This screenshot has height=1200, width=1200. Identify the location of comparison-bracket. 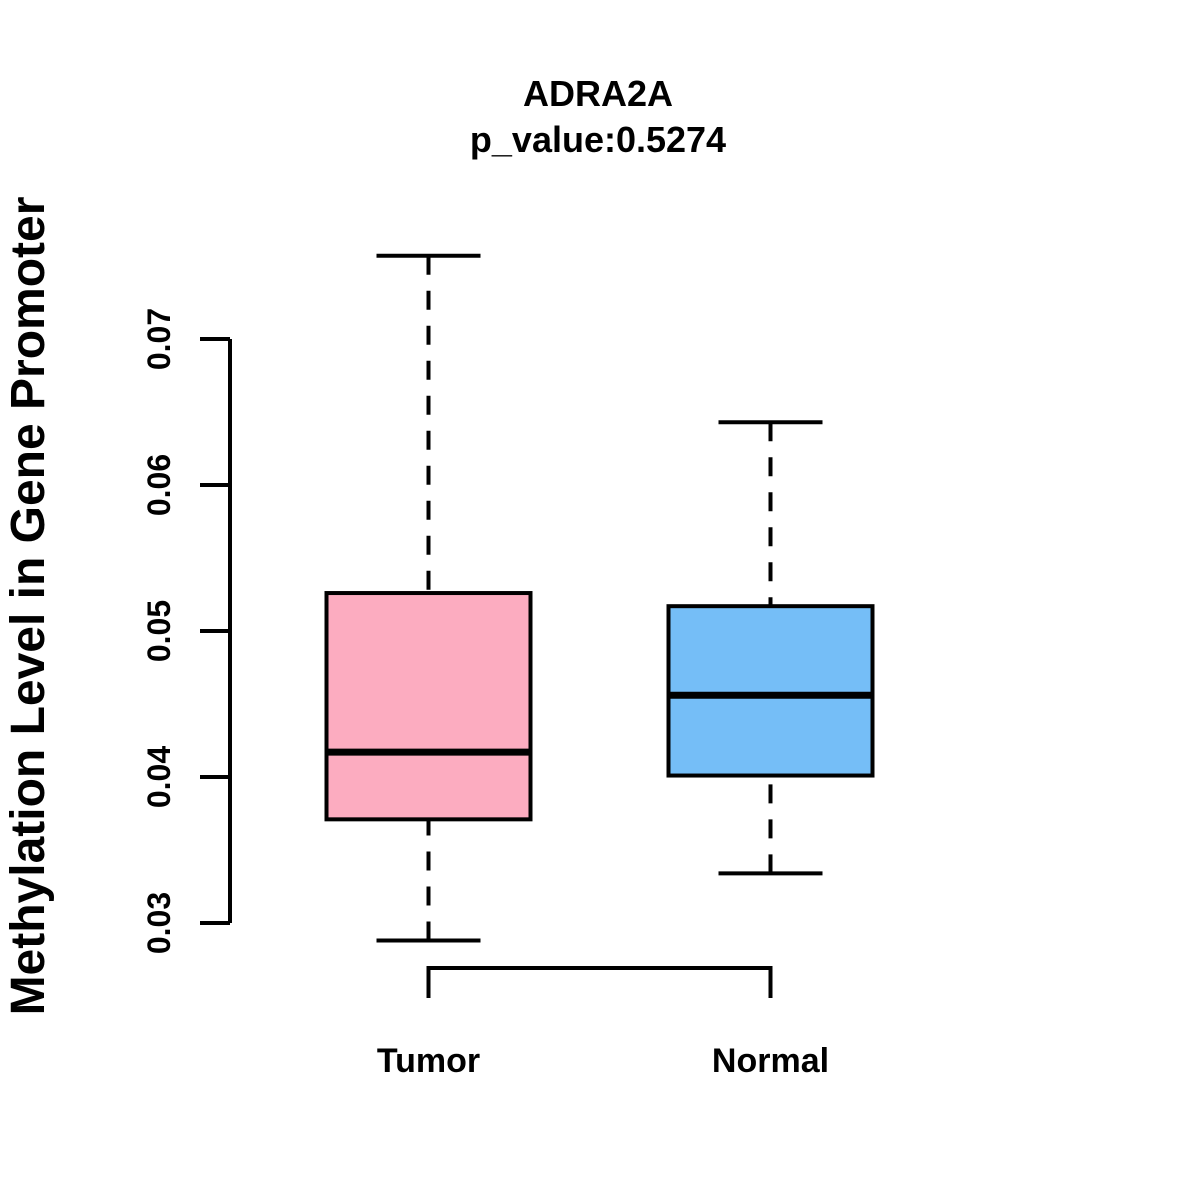
(599, 982).